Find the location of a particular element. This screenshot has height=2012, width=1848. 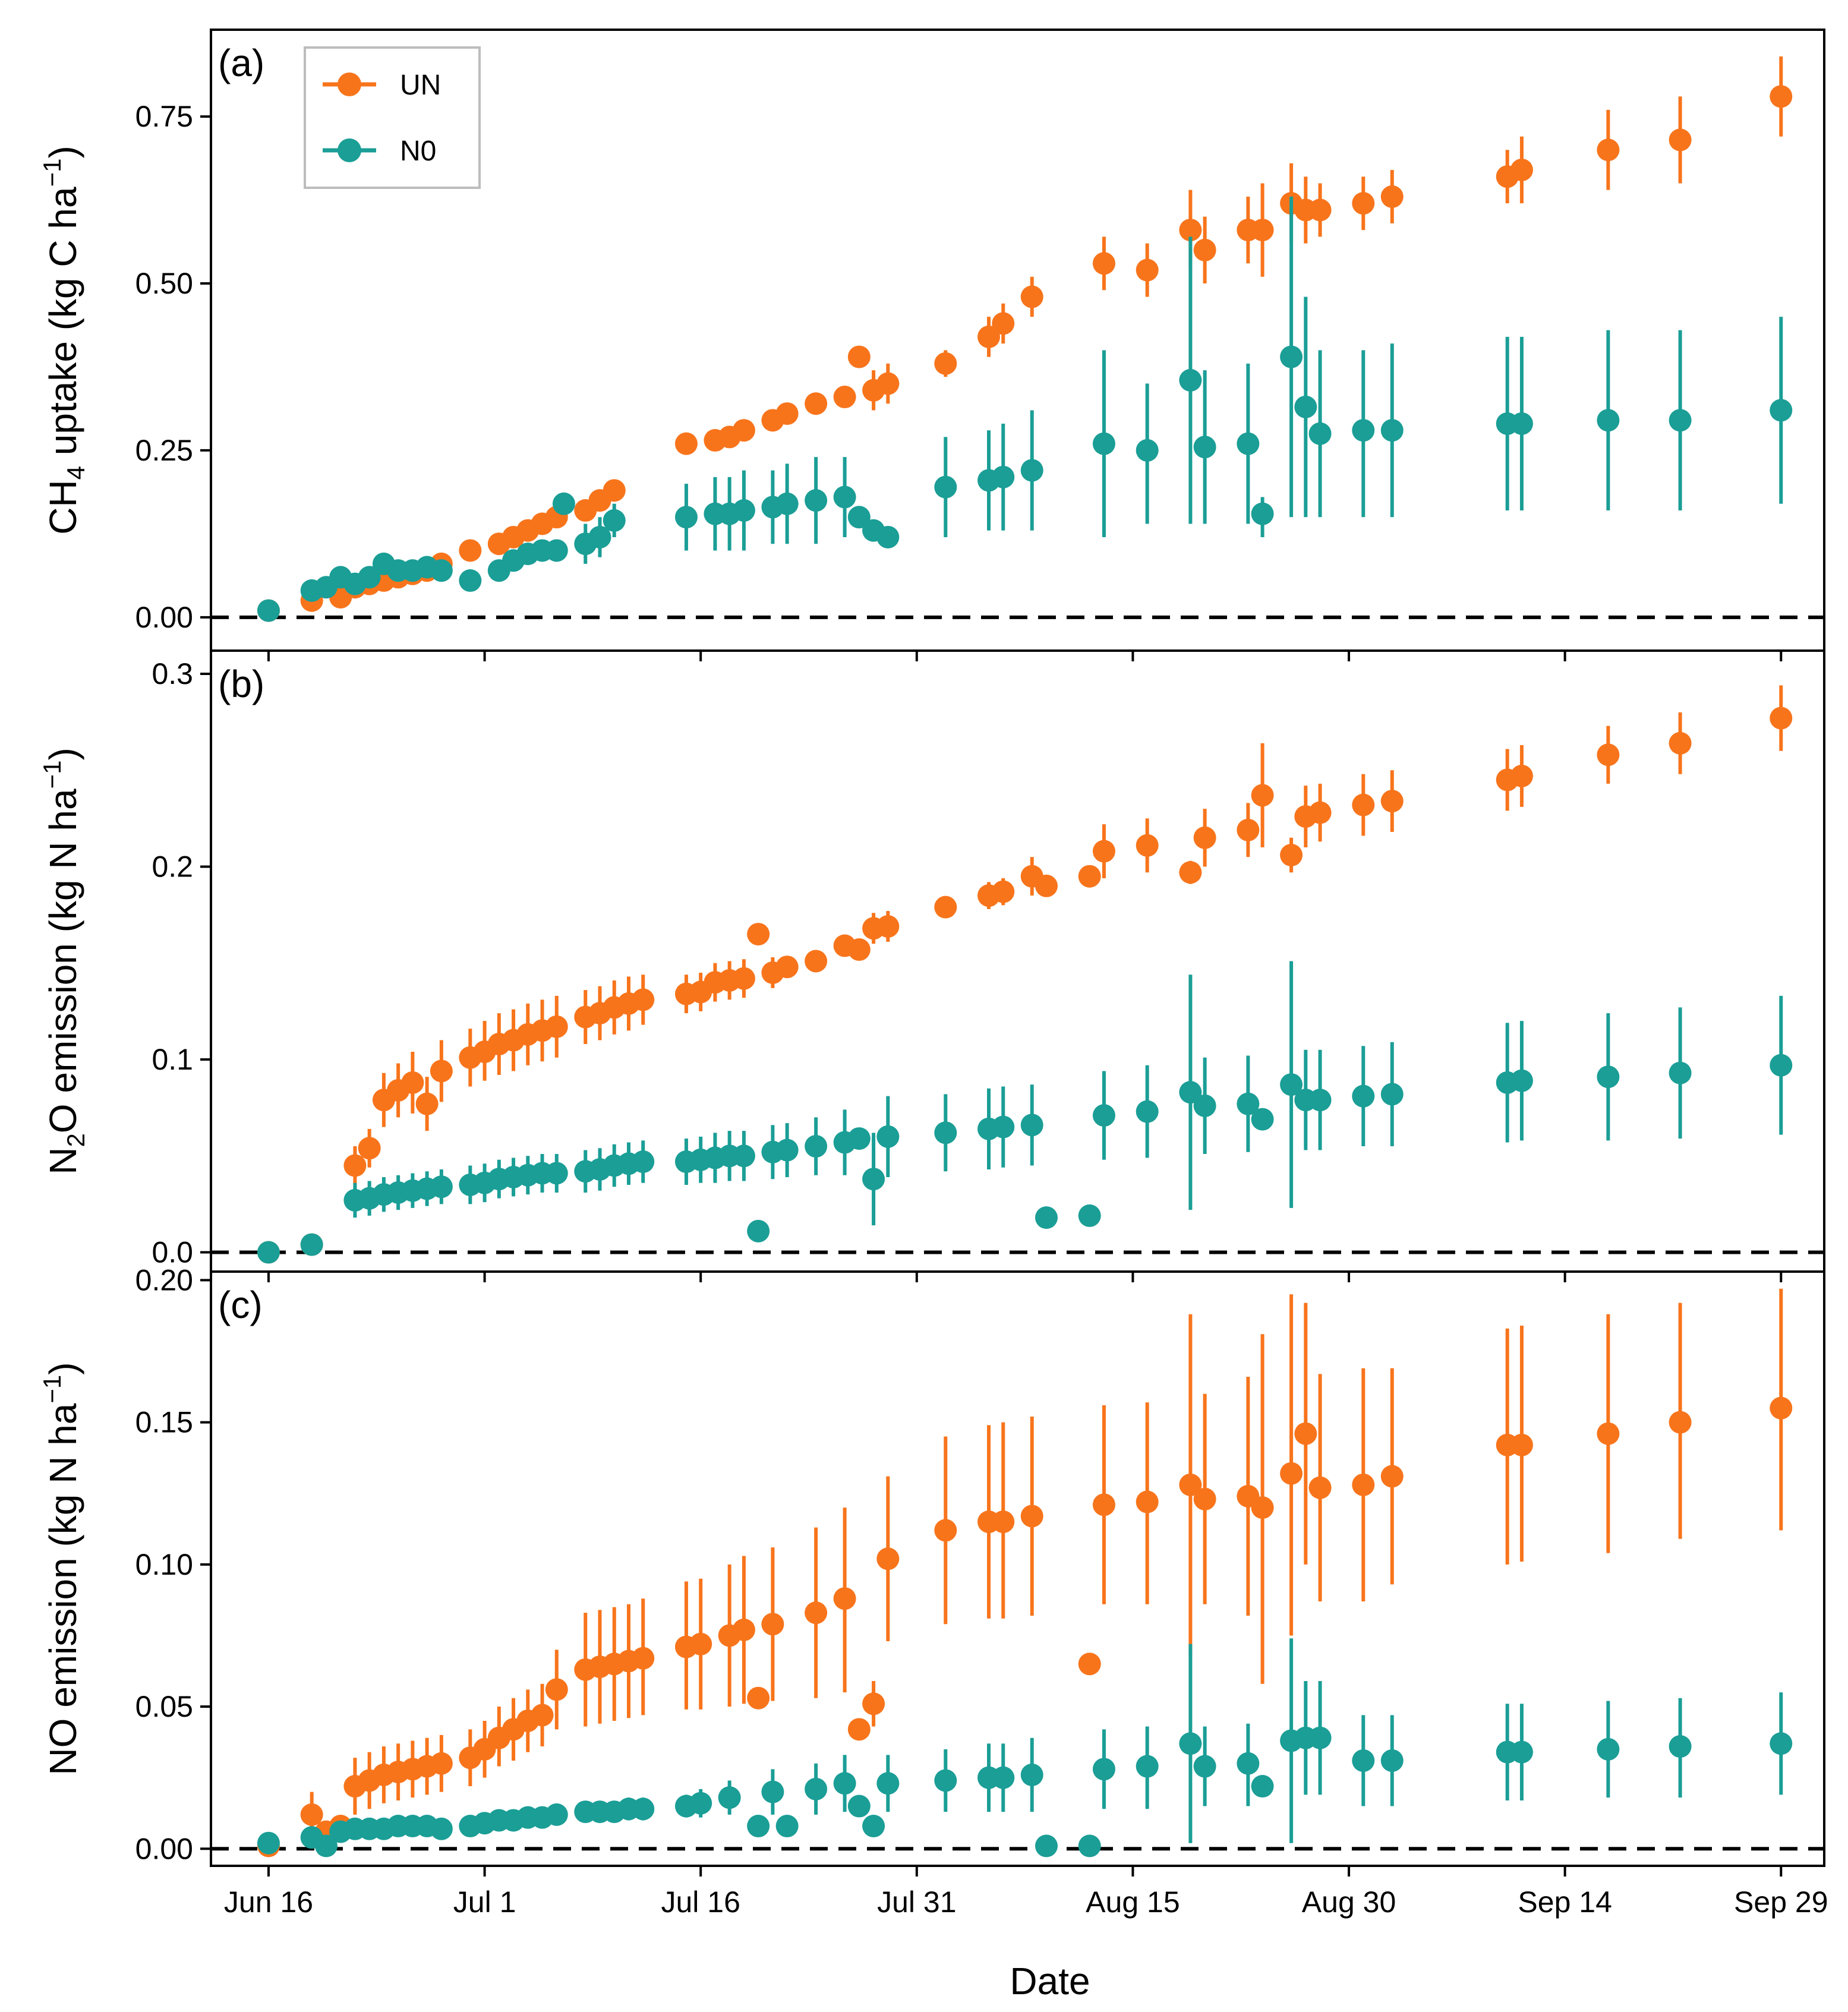

panel-tag: (c) is located at coordinates (240, 1304).